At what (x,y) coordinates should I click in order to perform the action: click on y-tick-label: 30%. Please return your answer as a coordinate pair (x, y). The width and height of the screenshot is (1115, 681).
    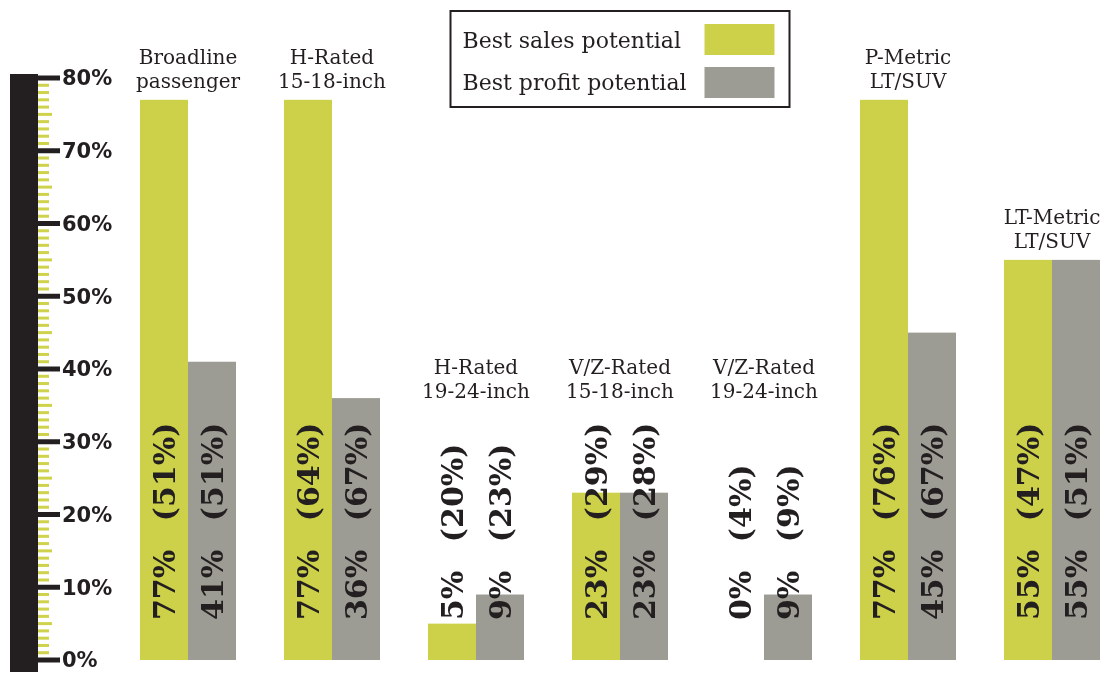
    Looking at the image, I should click on (87, 442).